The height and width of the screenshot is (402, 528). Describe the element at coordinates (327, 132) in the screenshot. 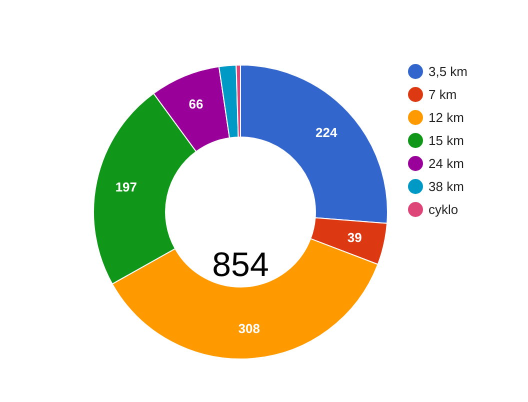

I see `data-label: 224` at that location.